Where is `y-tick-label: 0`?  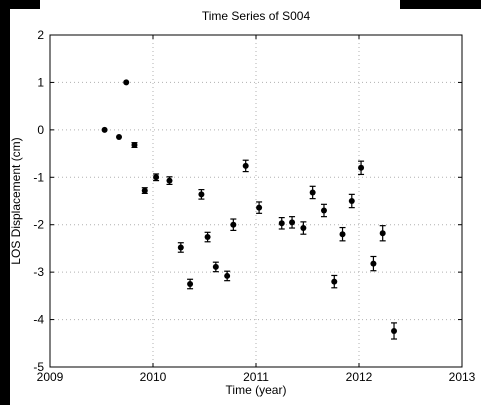
y-tick-label: 0 is located at coordinates (40, 130).